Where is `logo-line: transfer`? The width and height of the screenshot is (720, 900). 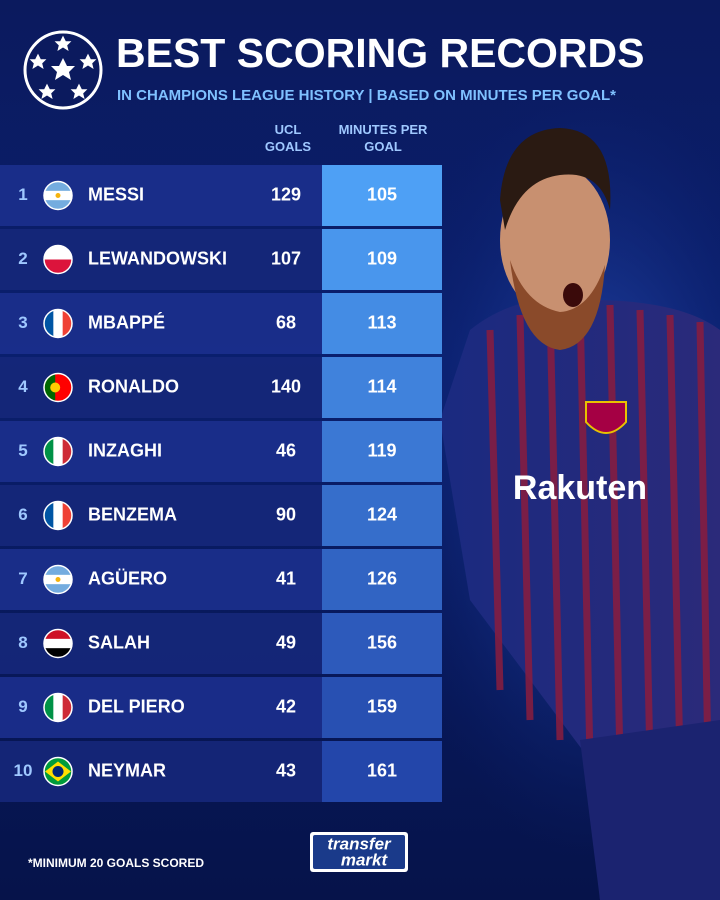
logo-line: transfer is located at coordinates (359, 843).